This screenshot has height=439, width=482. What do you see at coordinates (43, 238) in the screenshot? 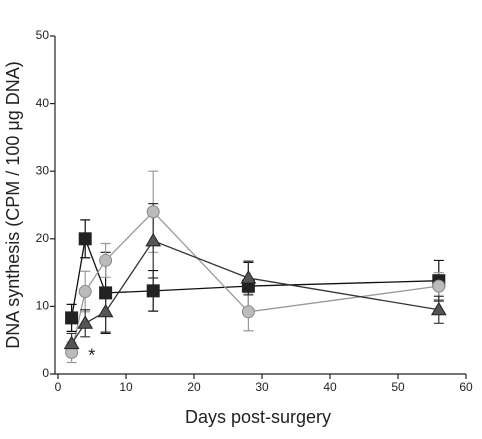
I see `y-tick-label: 20` at bounding box center [43, 238].